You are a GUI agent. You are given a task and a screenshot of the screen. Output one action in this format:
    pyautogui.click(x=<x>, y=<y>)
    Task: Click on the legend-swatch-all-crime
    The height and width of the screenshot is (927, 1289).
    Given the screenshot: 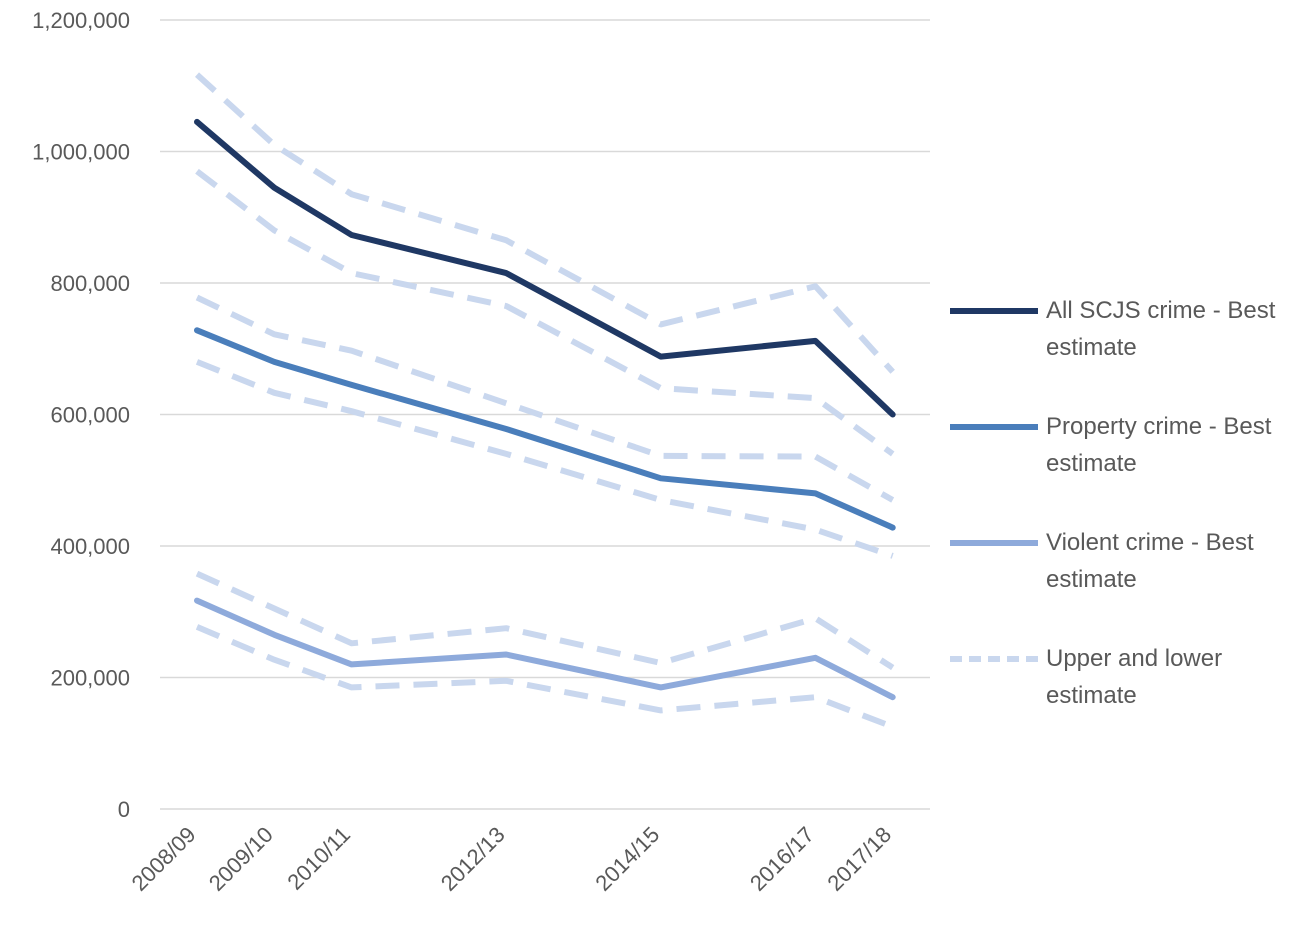 What is the action you would take?
    pyautogui.click(x=994, y=311)
    